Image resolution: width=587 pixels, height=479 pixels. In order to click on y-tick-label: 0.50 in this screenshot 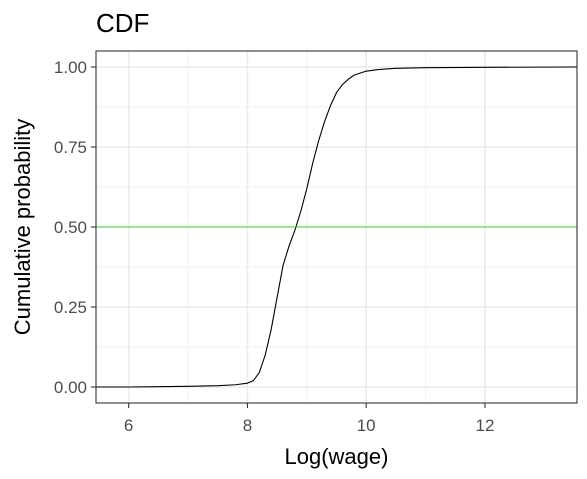, I will do `click(70, 227)`.